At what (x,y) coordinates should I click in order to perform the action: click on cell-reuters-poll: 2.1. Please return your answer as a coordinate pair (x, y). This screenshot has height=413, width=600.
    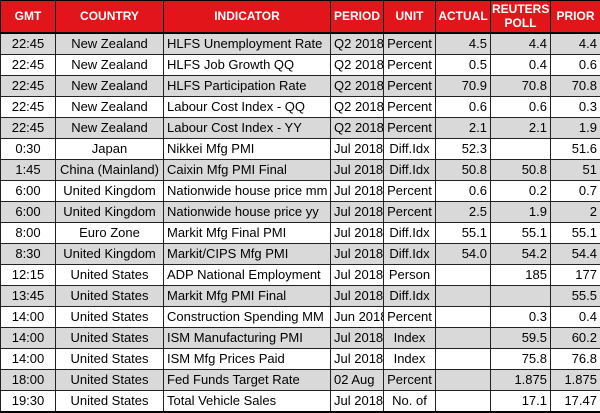
    Looking at the image, I should click on (520, 128).